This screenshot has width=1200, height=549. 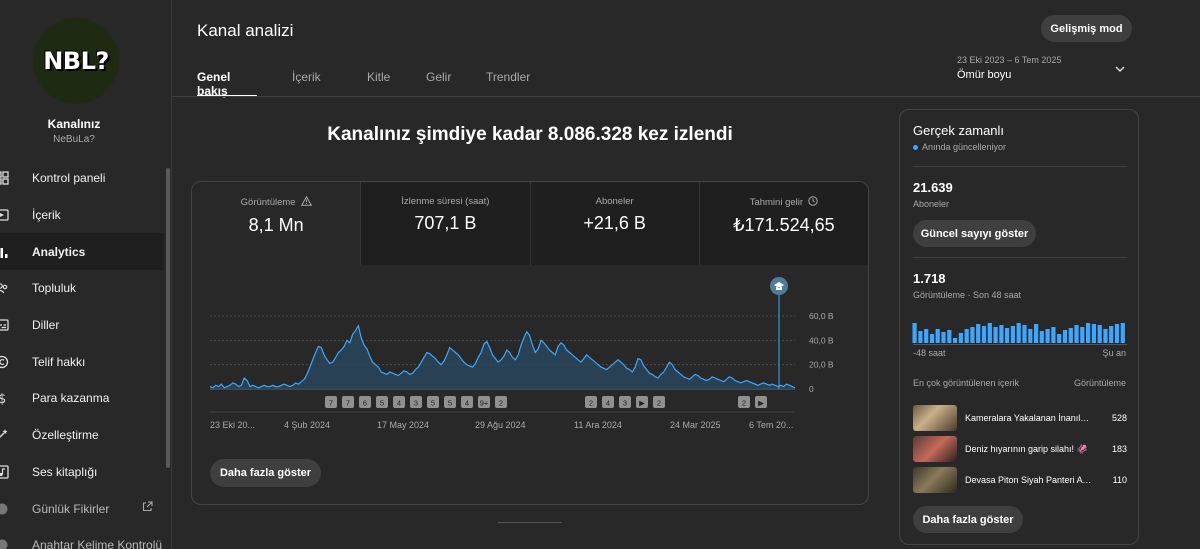 I want to click on tab-2: Kitle, so click(x=379, y=77).